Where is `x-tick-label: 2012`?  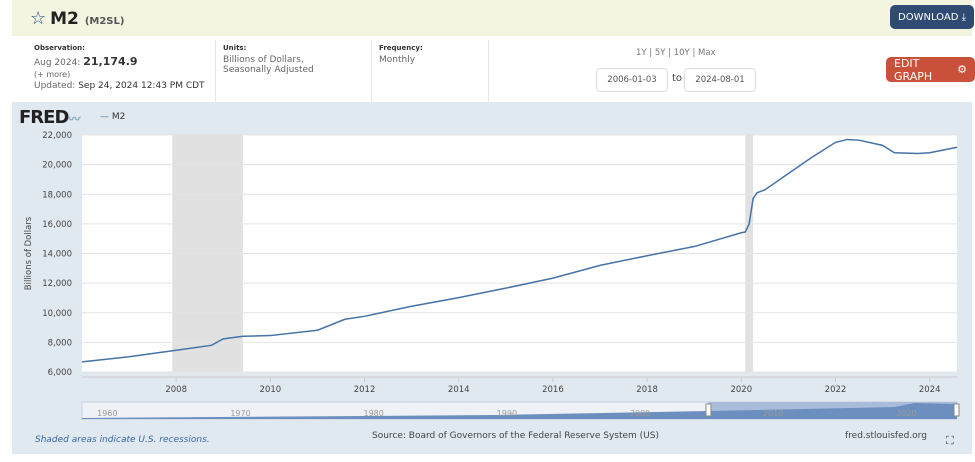
x-tick-label: 2012 is located at coordinates (365, 390).